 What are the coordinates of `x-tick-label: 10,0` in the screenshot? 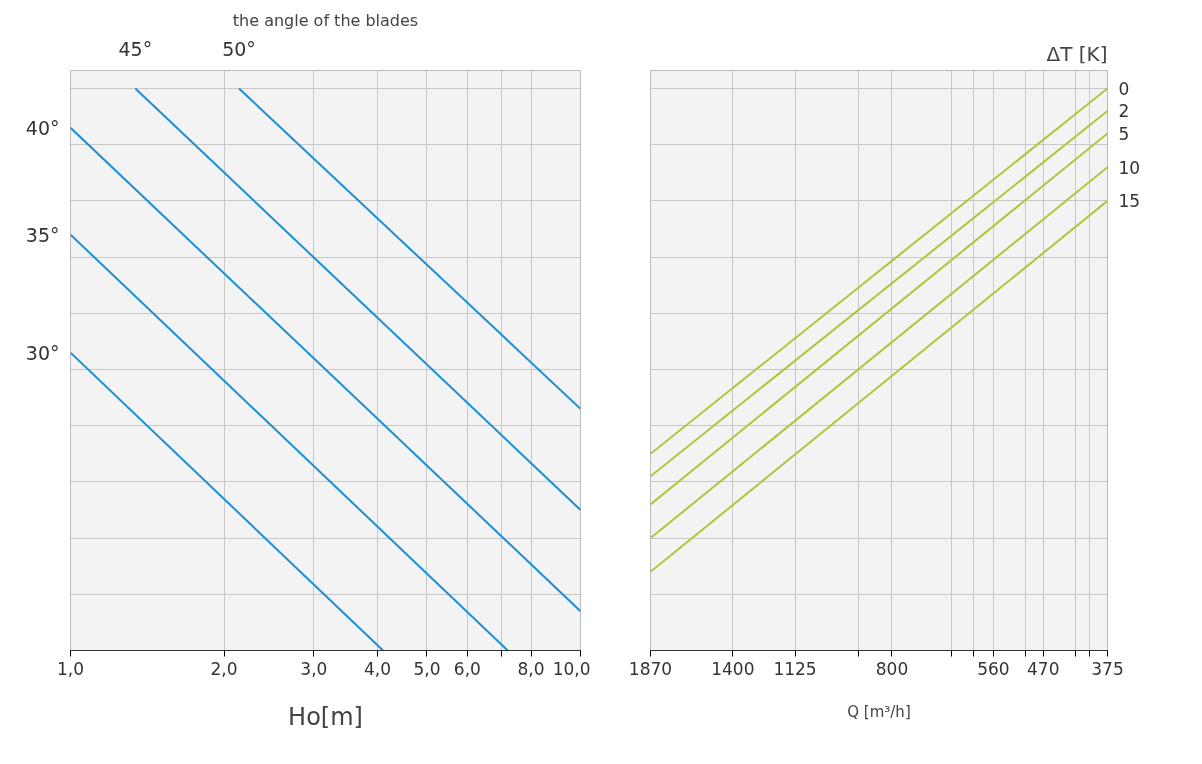 It's located at (571, 668).